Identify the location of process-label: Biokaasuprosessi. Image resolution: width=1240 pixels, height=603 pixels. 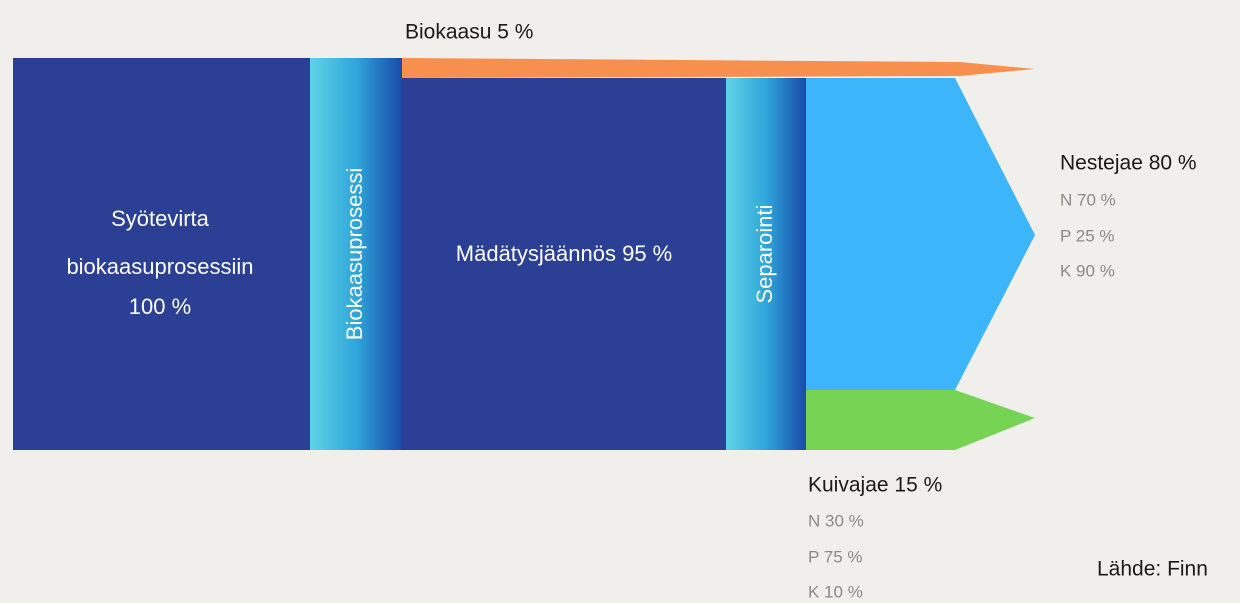
(354, 254).